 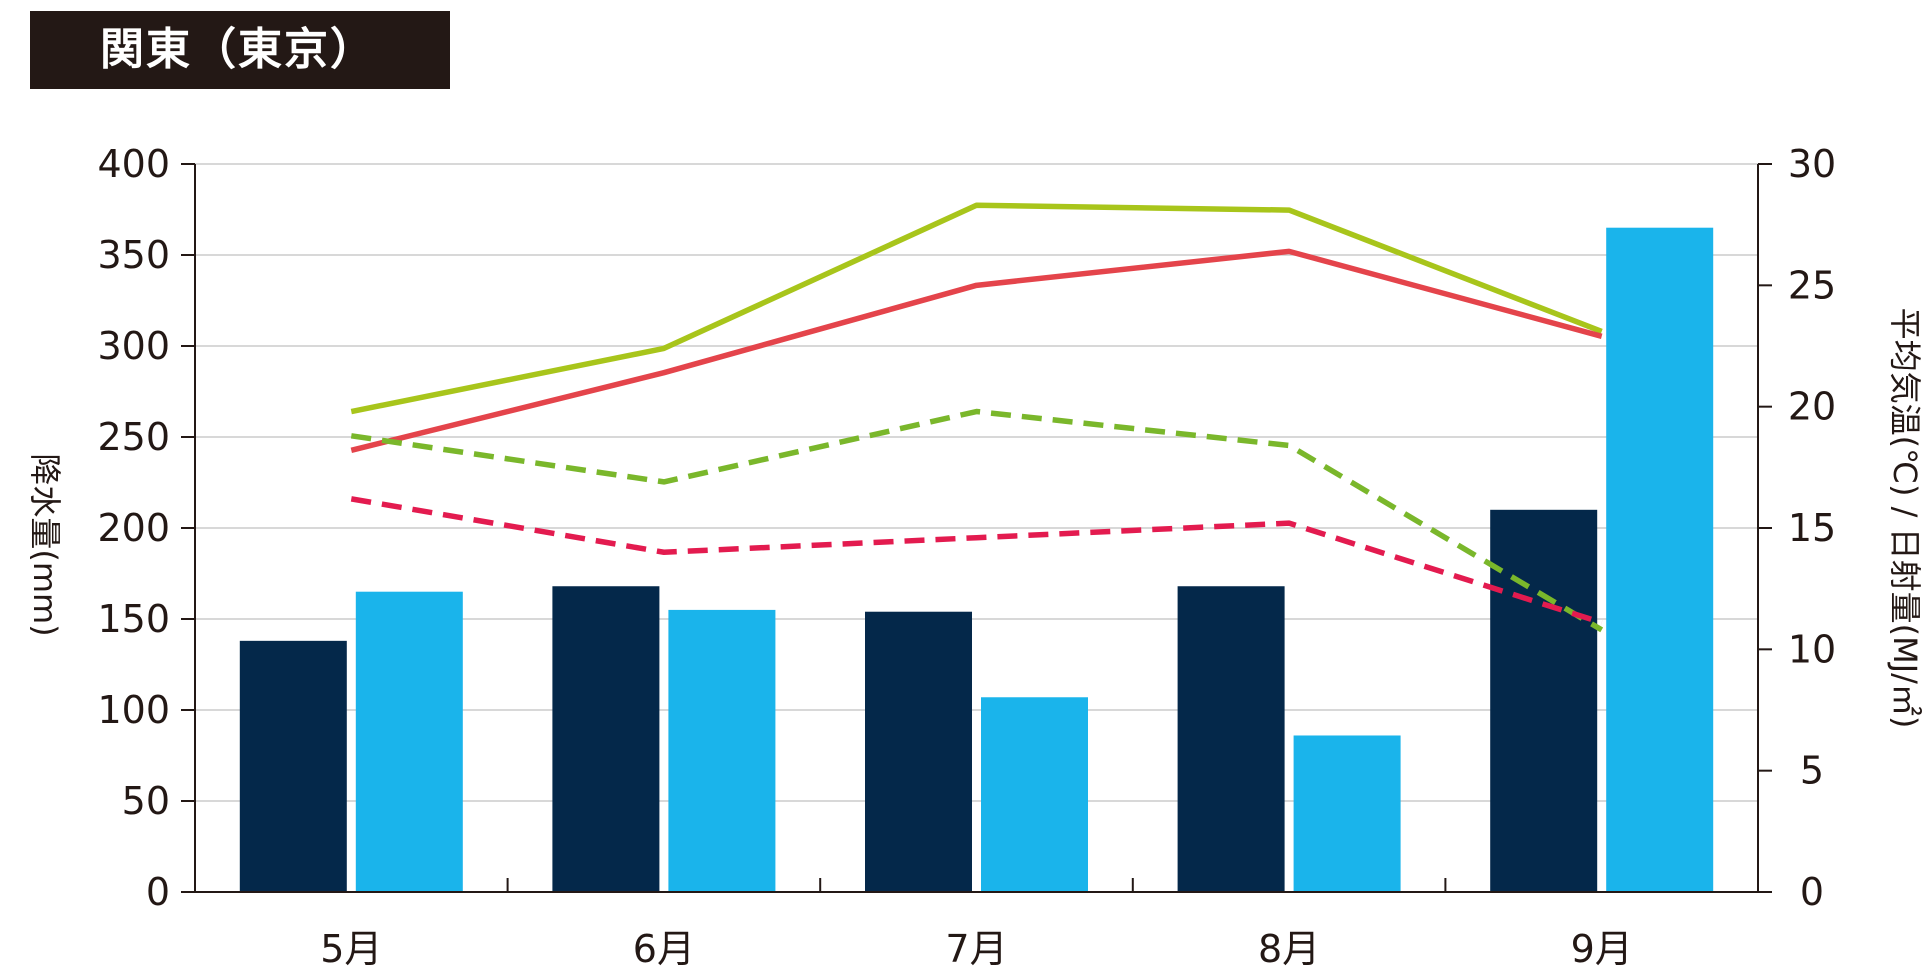 I want to click on y-left-tick-label: 50, so click(x=146, y=801).